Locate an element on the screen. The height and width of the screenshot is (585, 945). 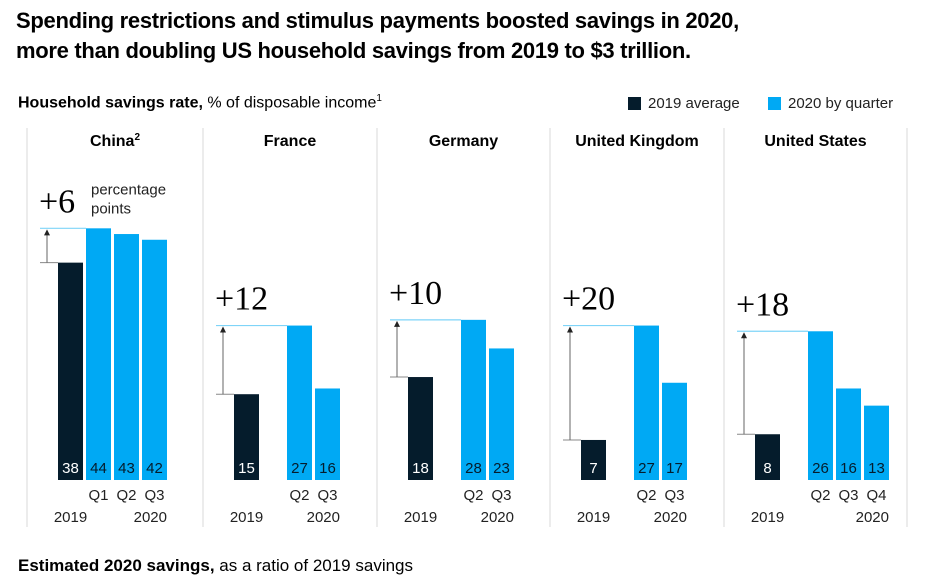
bar-value-label: 26 is located at coordinates (820, 468).